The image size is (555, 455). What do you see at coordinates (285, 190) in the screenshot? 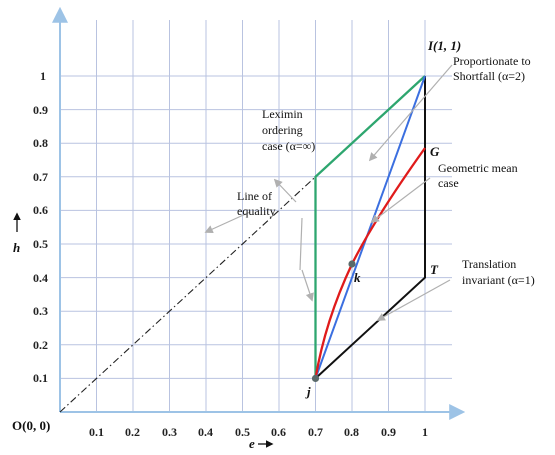
I see `pointer-leximin-a` at bounding box center [285, 190].